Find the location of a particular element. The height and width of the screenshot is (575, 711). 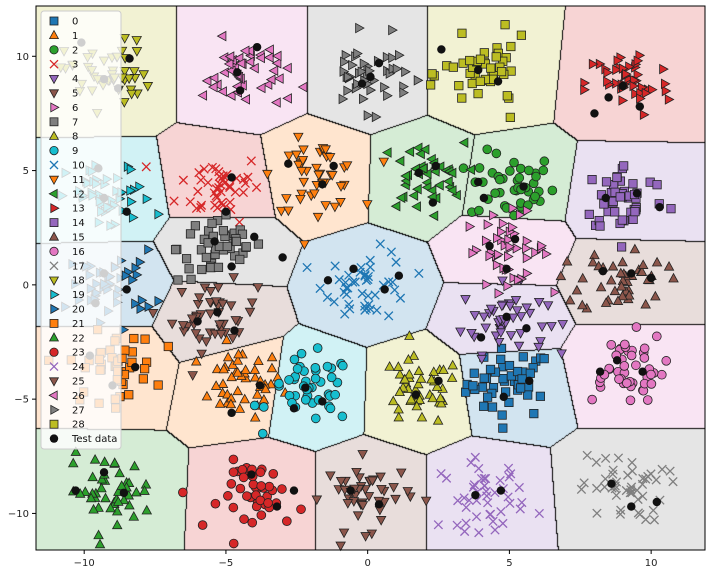

legend-label: 24 is located at coordinates (78, 367).